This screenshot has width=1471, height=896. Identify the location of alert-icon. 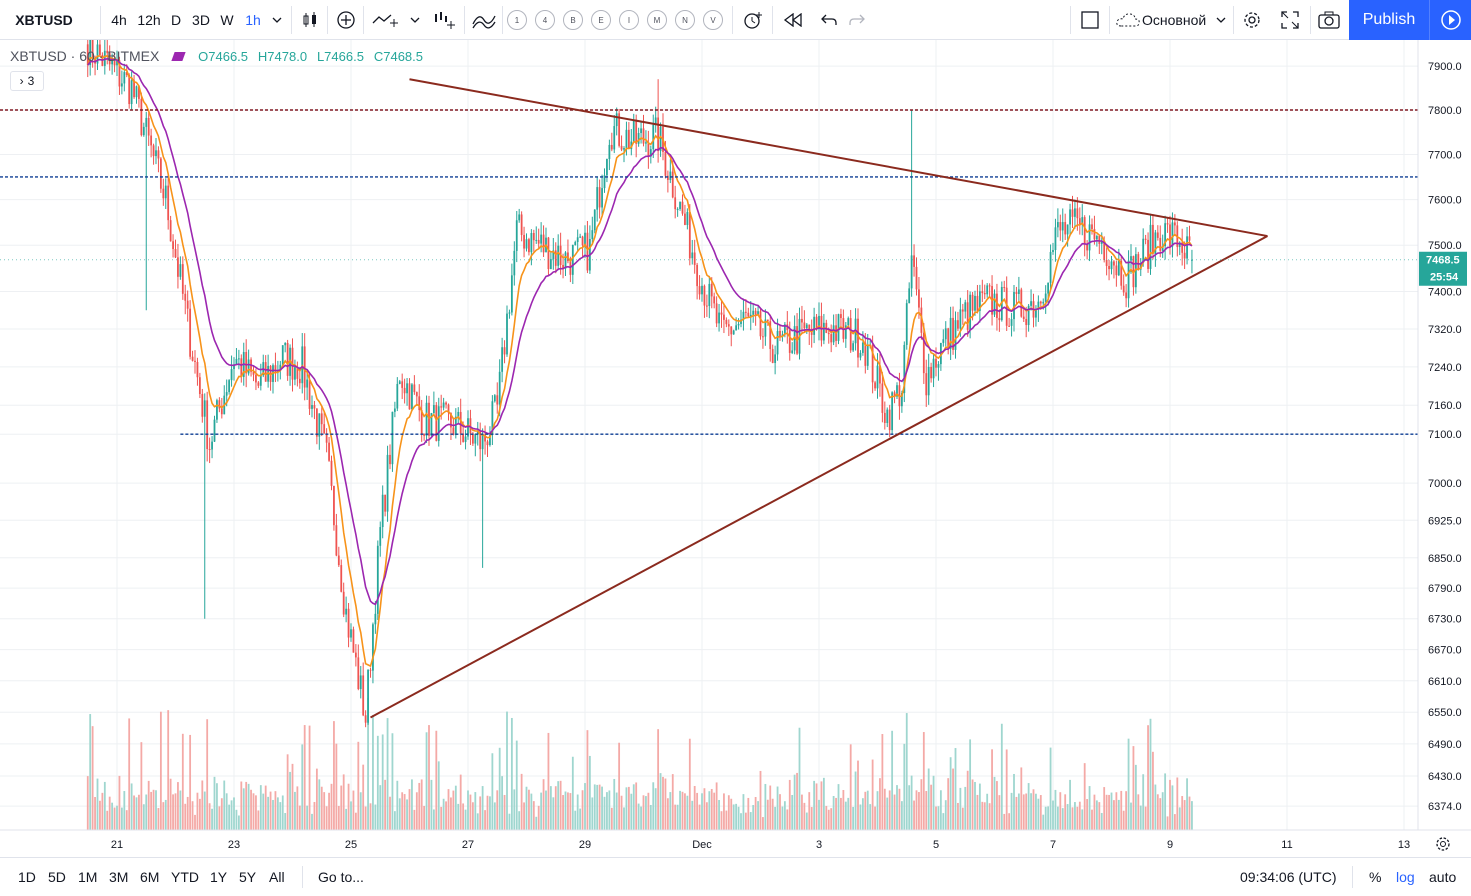
(753, 20).